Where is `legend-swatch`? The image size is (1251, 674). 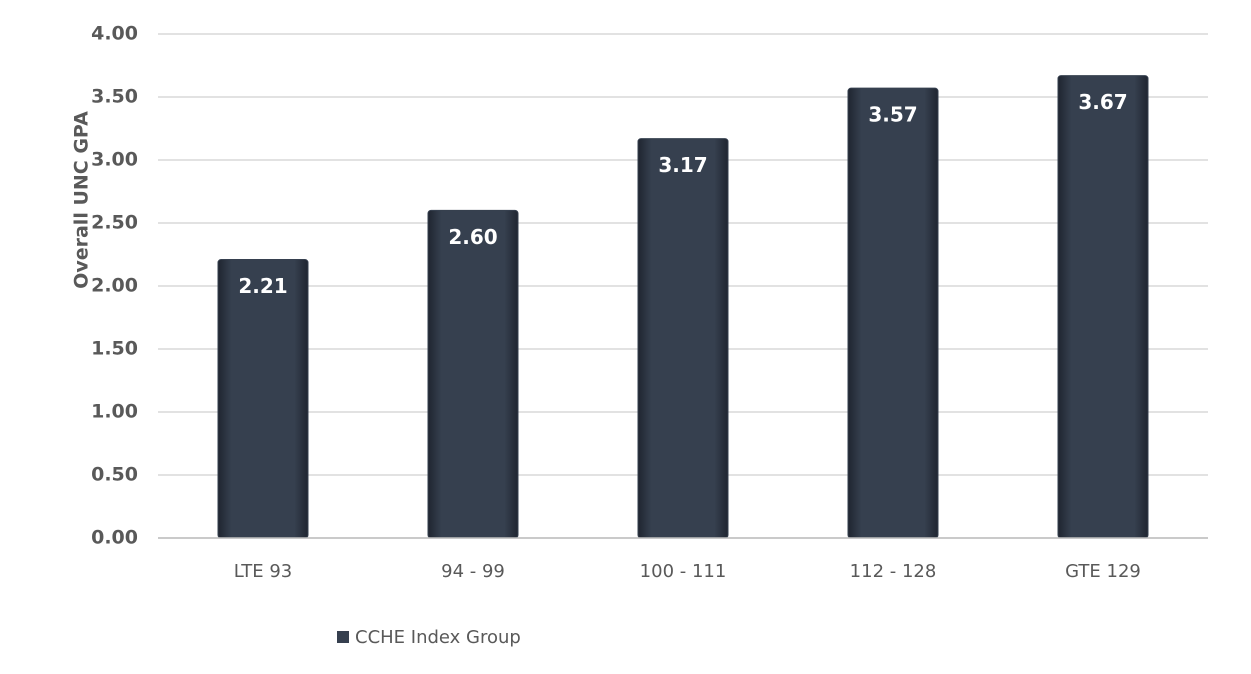 legend-swatch is located at coordinates (343, 637).